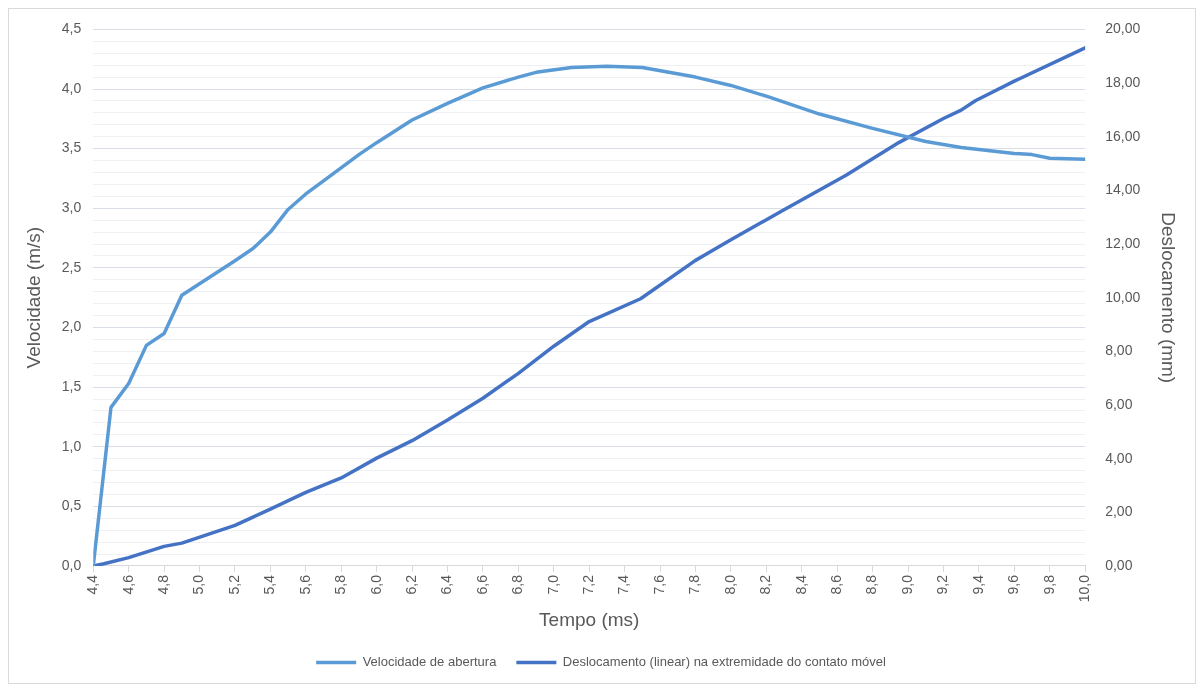 This screenshot has width=1204, height=692. I want to click on x-tick-label: 8,0, so click(729, 584).